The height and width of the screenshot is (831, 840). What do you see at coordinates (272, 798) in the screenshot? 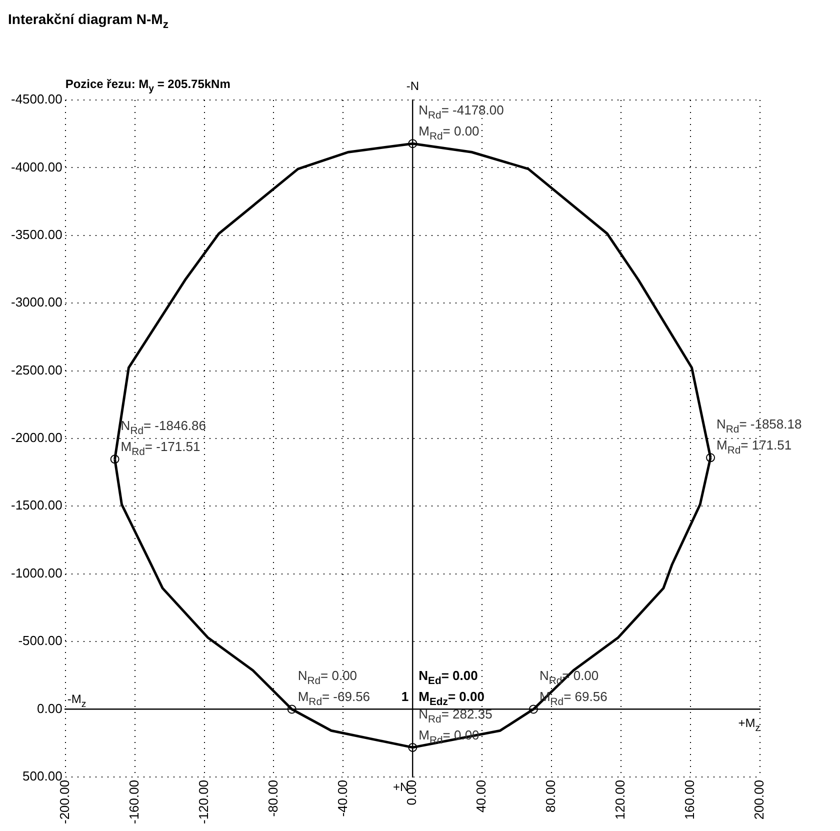
I see `x-tick-label: -80.00` at bounding box center [272, 798].